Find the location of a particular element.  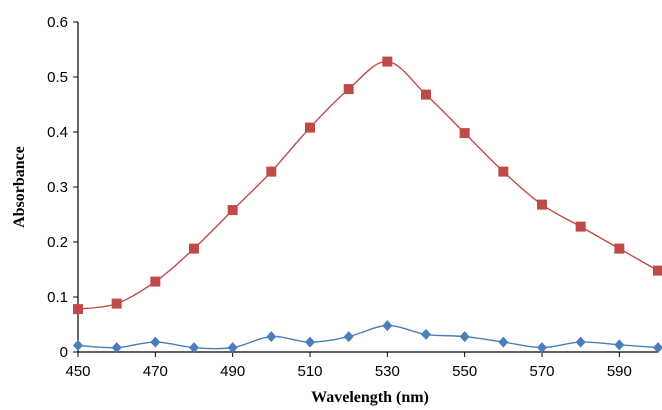

x-tick-label: 570 is located at coordinates (541, 371).